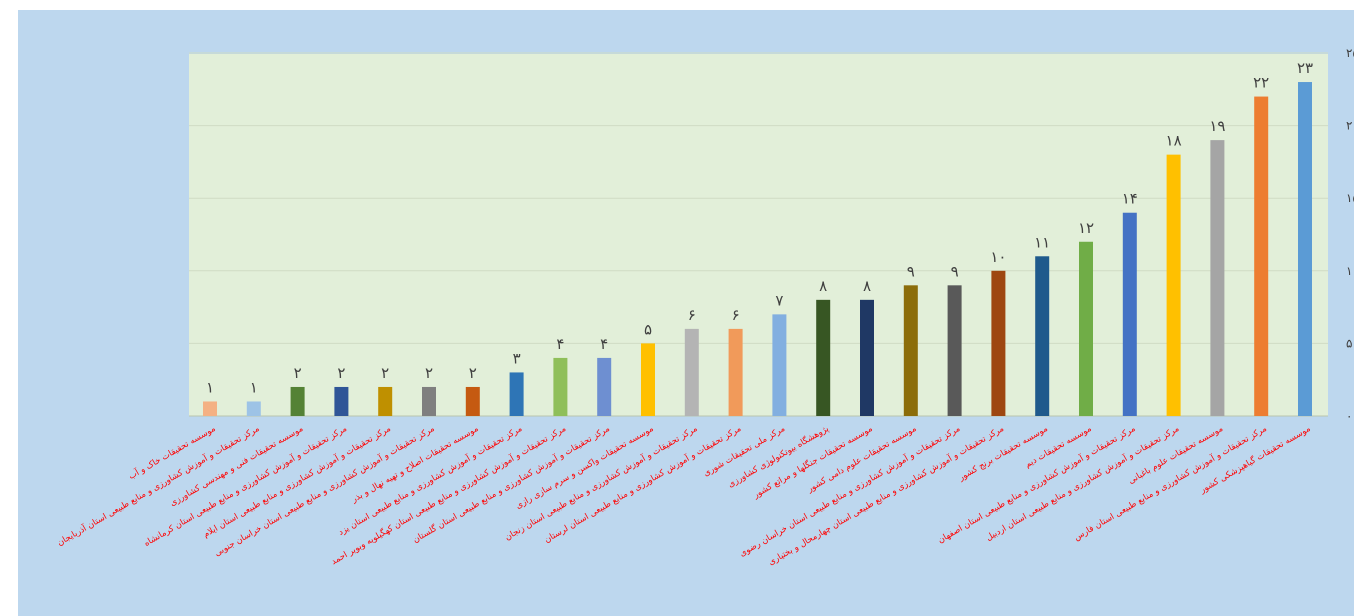 This screenshot has height=616, width=1354. I want to click on y-tick-label: ۵, so click(1349, 343).